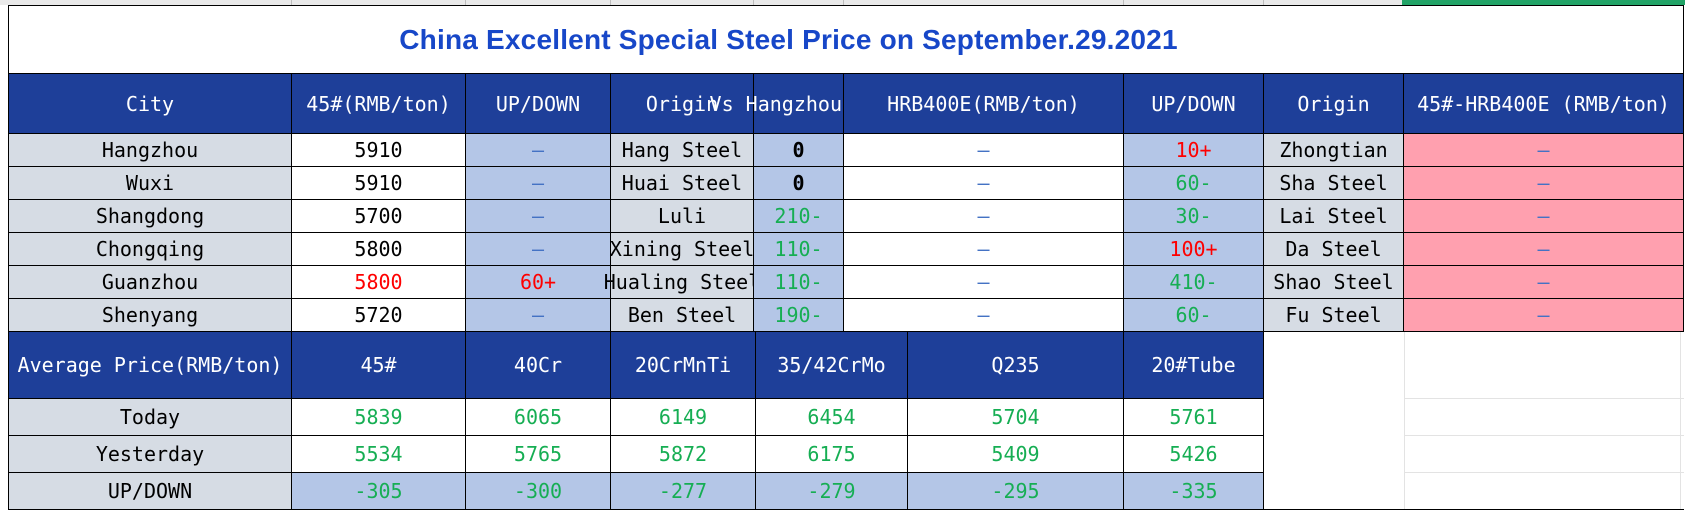  I want to click on avg-value-cell: 5409, so click(1016, 454).